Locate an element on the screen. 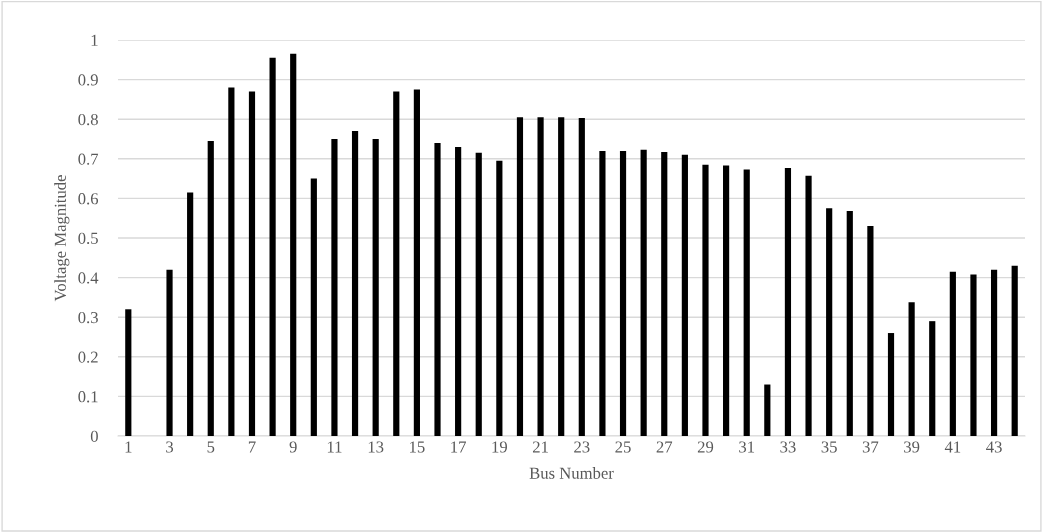 This screenshot has width=1043, height=532. y-tick-label: 0.7 is located at coordinates (88, 159).